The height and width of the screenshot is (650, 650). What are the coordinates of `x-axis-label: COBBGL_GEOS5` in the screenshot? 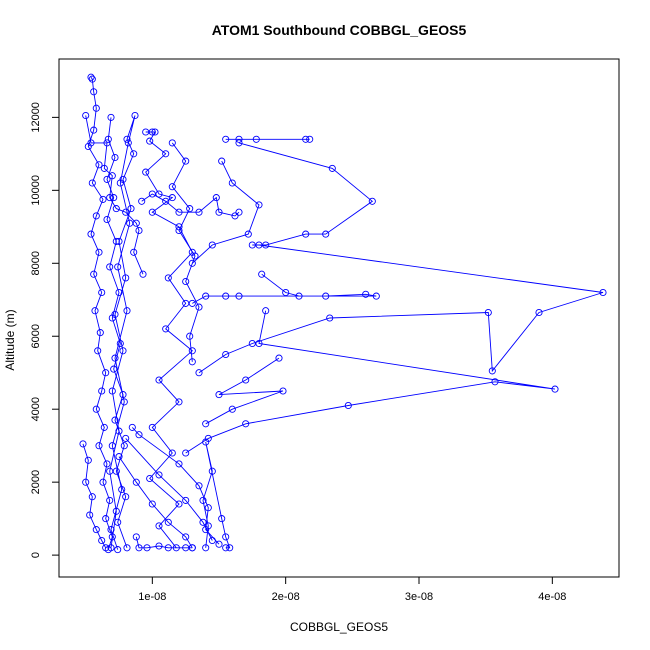 It's located at (339, 627).